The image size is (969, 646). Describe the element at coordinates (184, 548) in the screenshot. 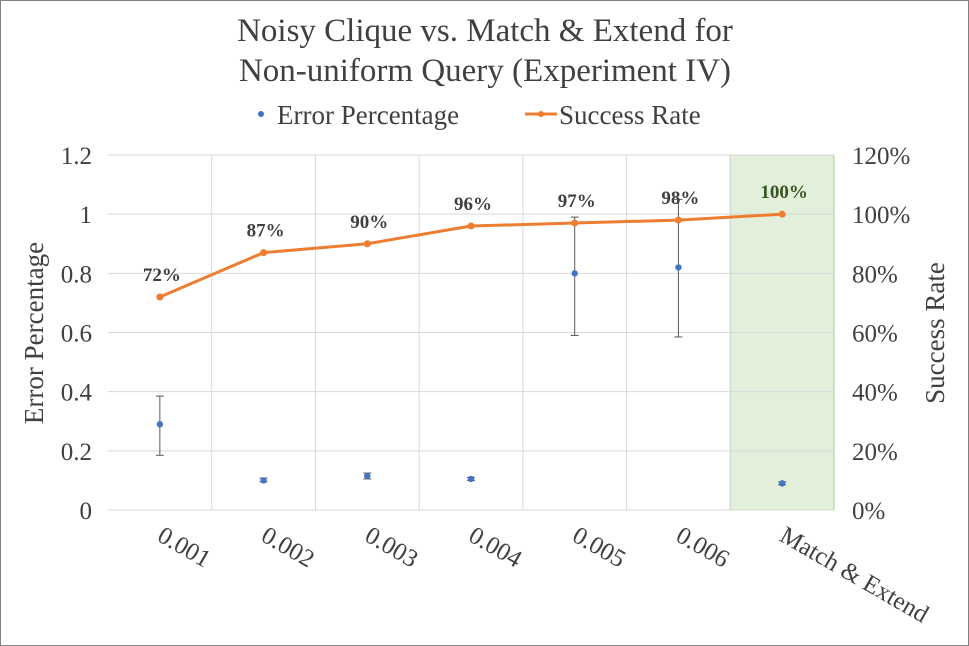

I see `x-tick-label: 0.001` at that location.